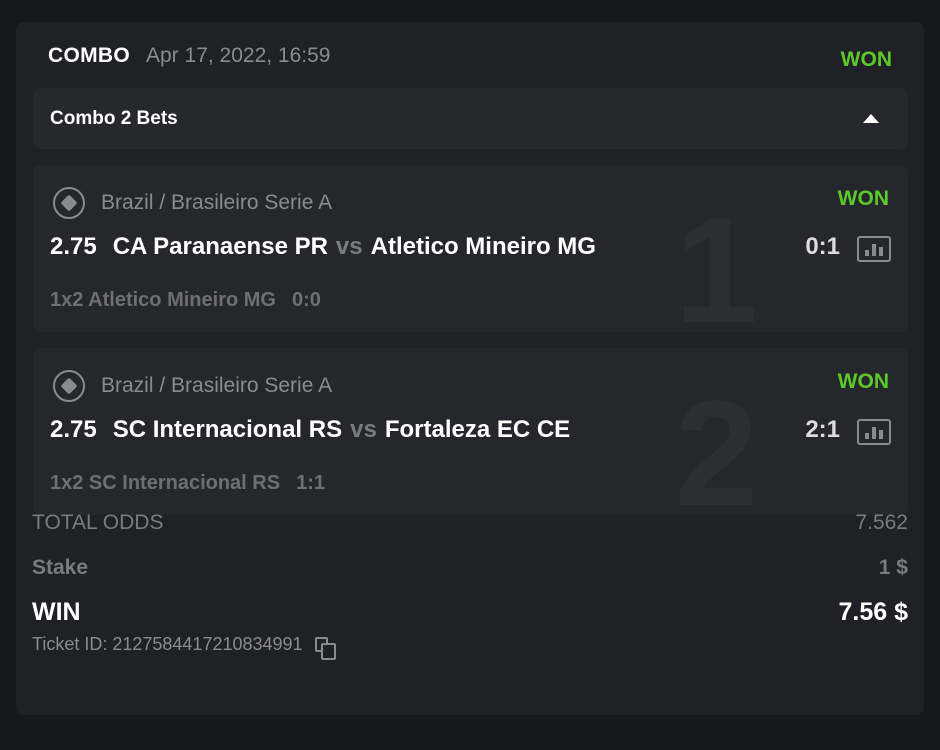  Describe the element at coordinates (220, 246) in the screenshot. I see `home-team: CA Paranaense PR` at that location.